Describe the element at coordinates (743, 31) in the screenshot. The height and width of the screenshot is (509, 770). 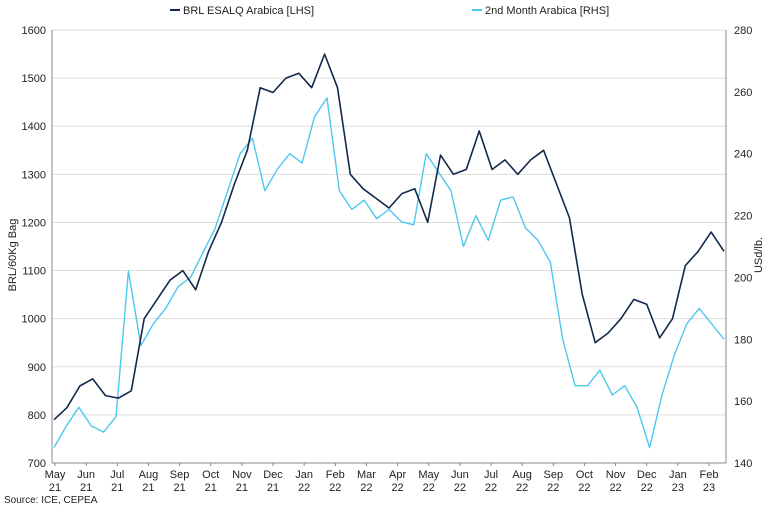
I see `right-tick-label: 280` at that location.